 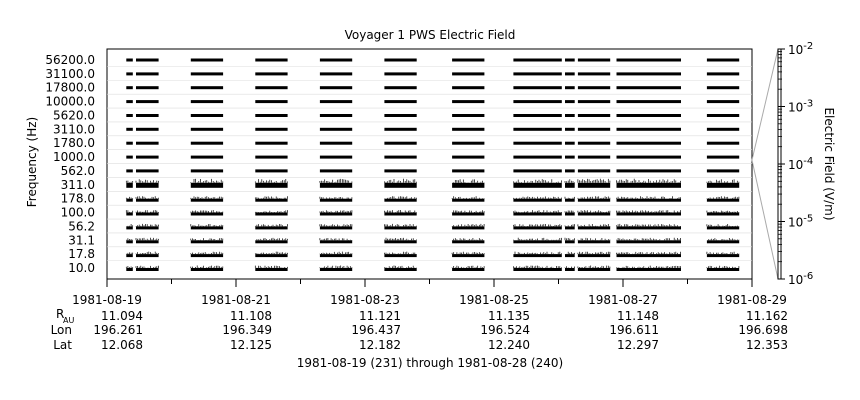 What do you see at coordinates (800, 164) in the screenshot?
I see `colorbar-tick-label: 10⁻⁴` at bounding box center [800, 164].